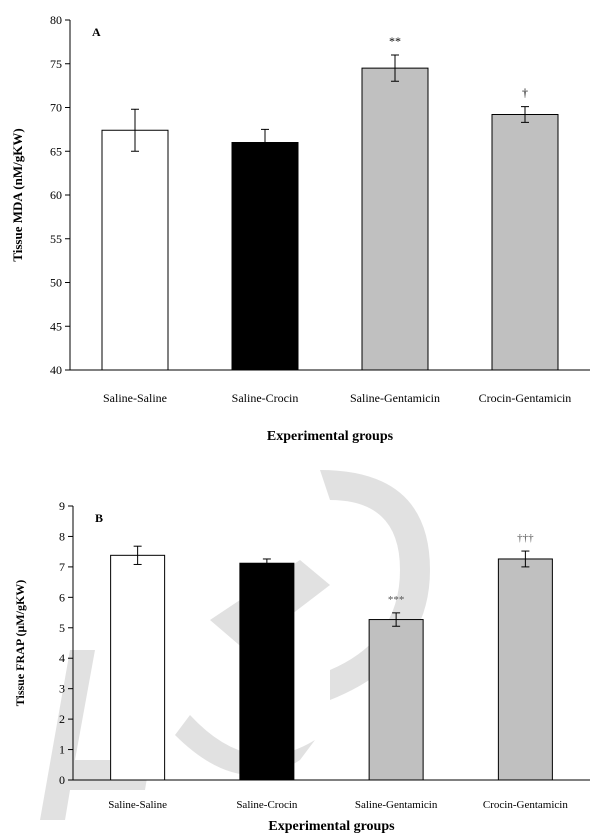 The height and width of the screenshot is (838, 592). I want to click on significance-label: **, so click(395, 41).